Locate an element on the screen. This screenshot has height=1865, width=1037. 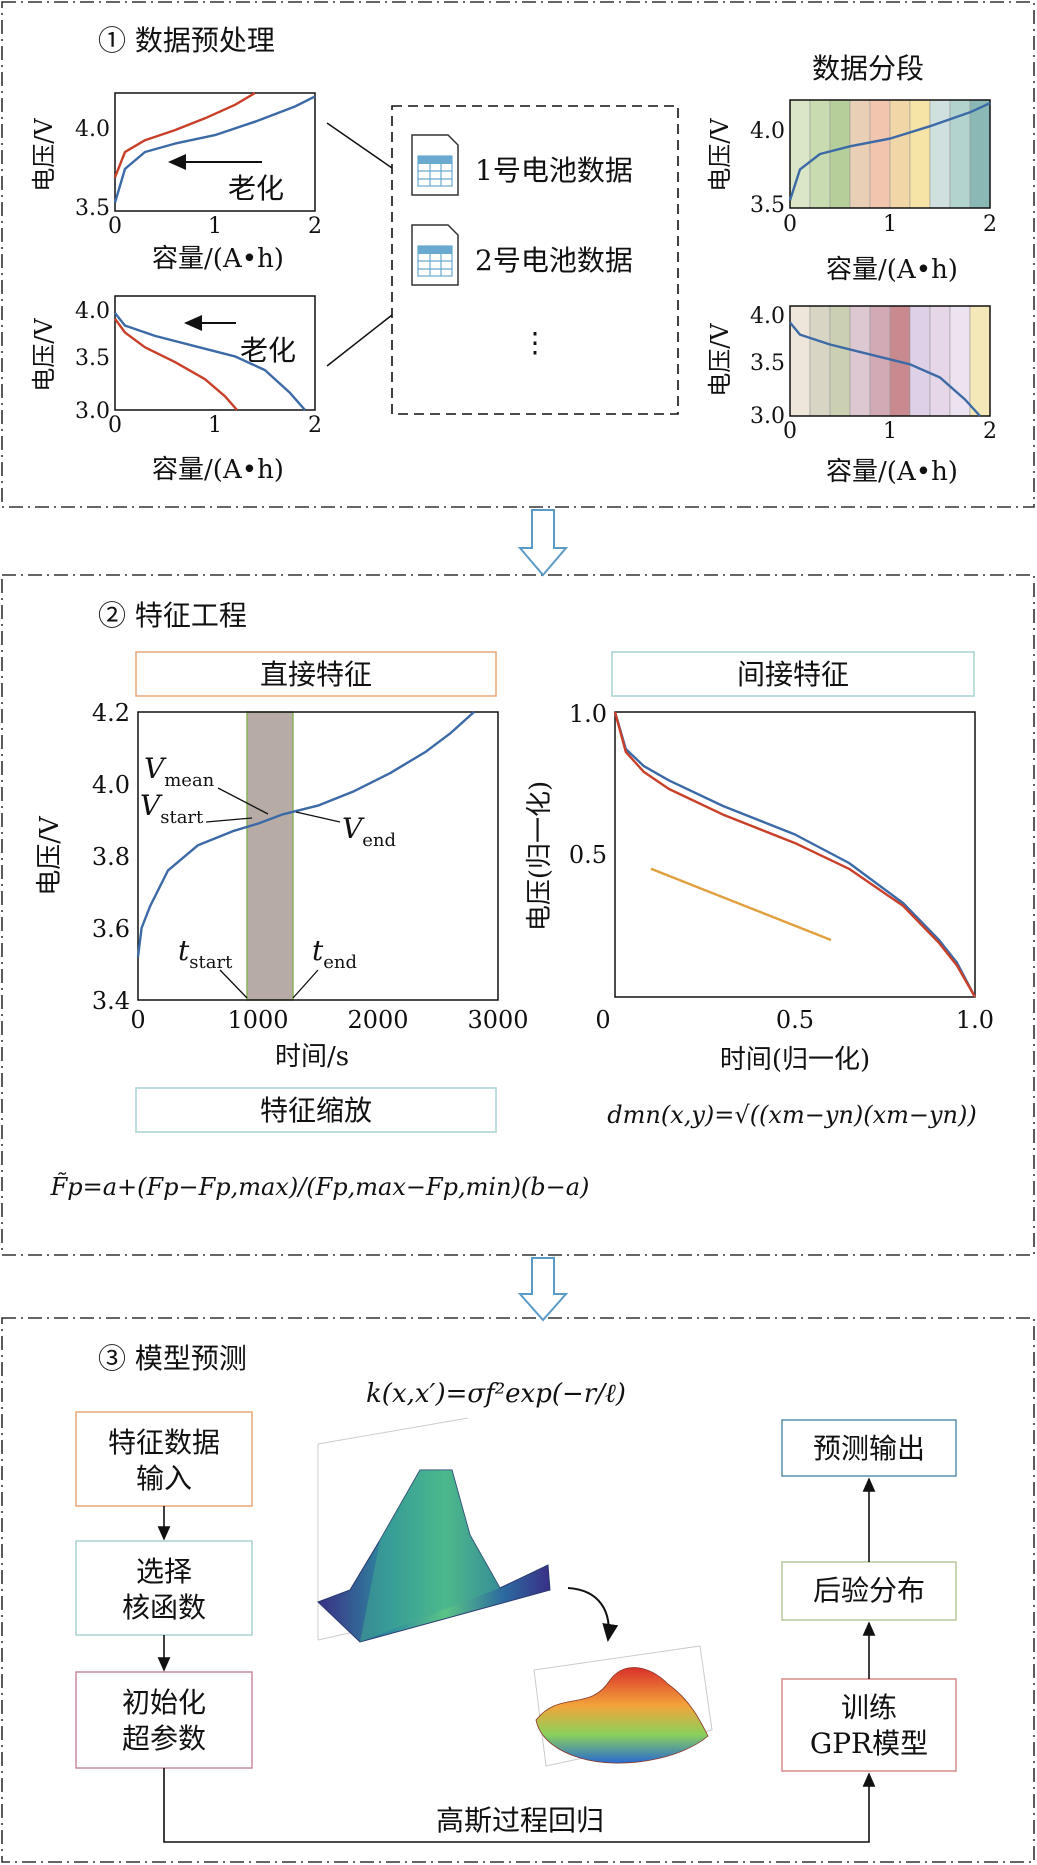
segment-discharge-ytick-4.0: 4.0 is located at coordinates (767, 316).